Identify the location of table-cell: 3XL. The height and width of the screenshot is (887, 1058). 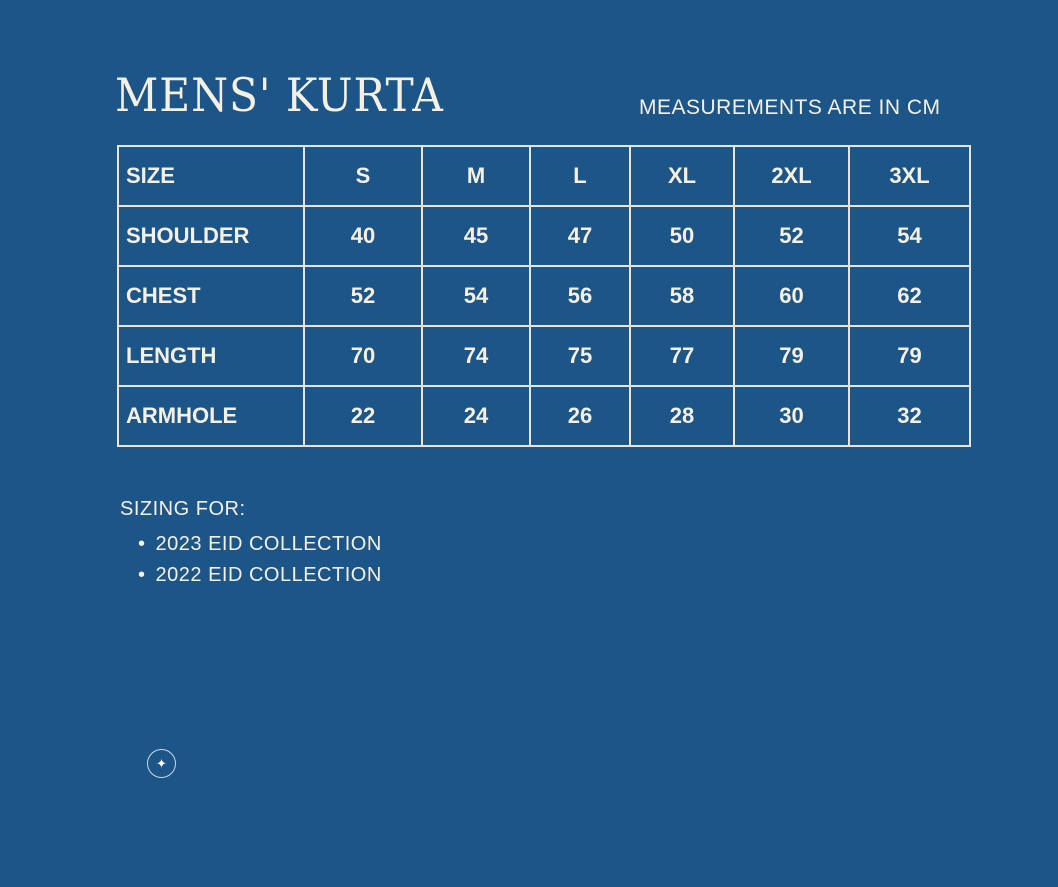
(909, 176).